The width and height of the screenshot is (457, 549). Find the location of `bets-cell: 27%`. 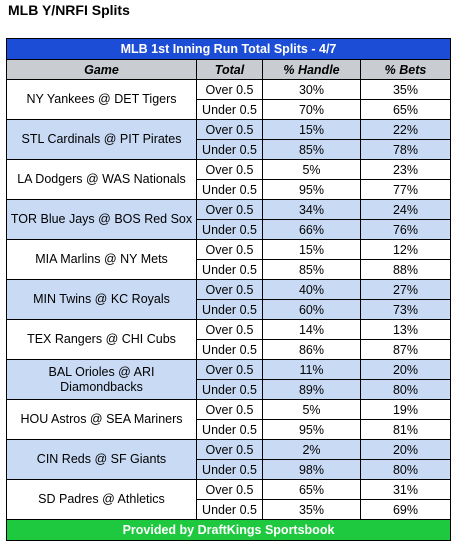

bets-cell: 27% is located at coordinates (405, 289).